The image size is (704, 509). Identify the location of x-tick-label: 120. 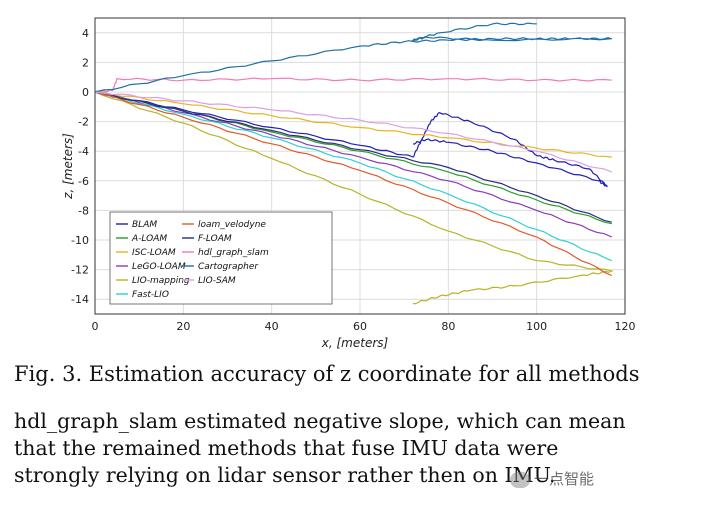
(625, 326).